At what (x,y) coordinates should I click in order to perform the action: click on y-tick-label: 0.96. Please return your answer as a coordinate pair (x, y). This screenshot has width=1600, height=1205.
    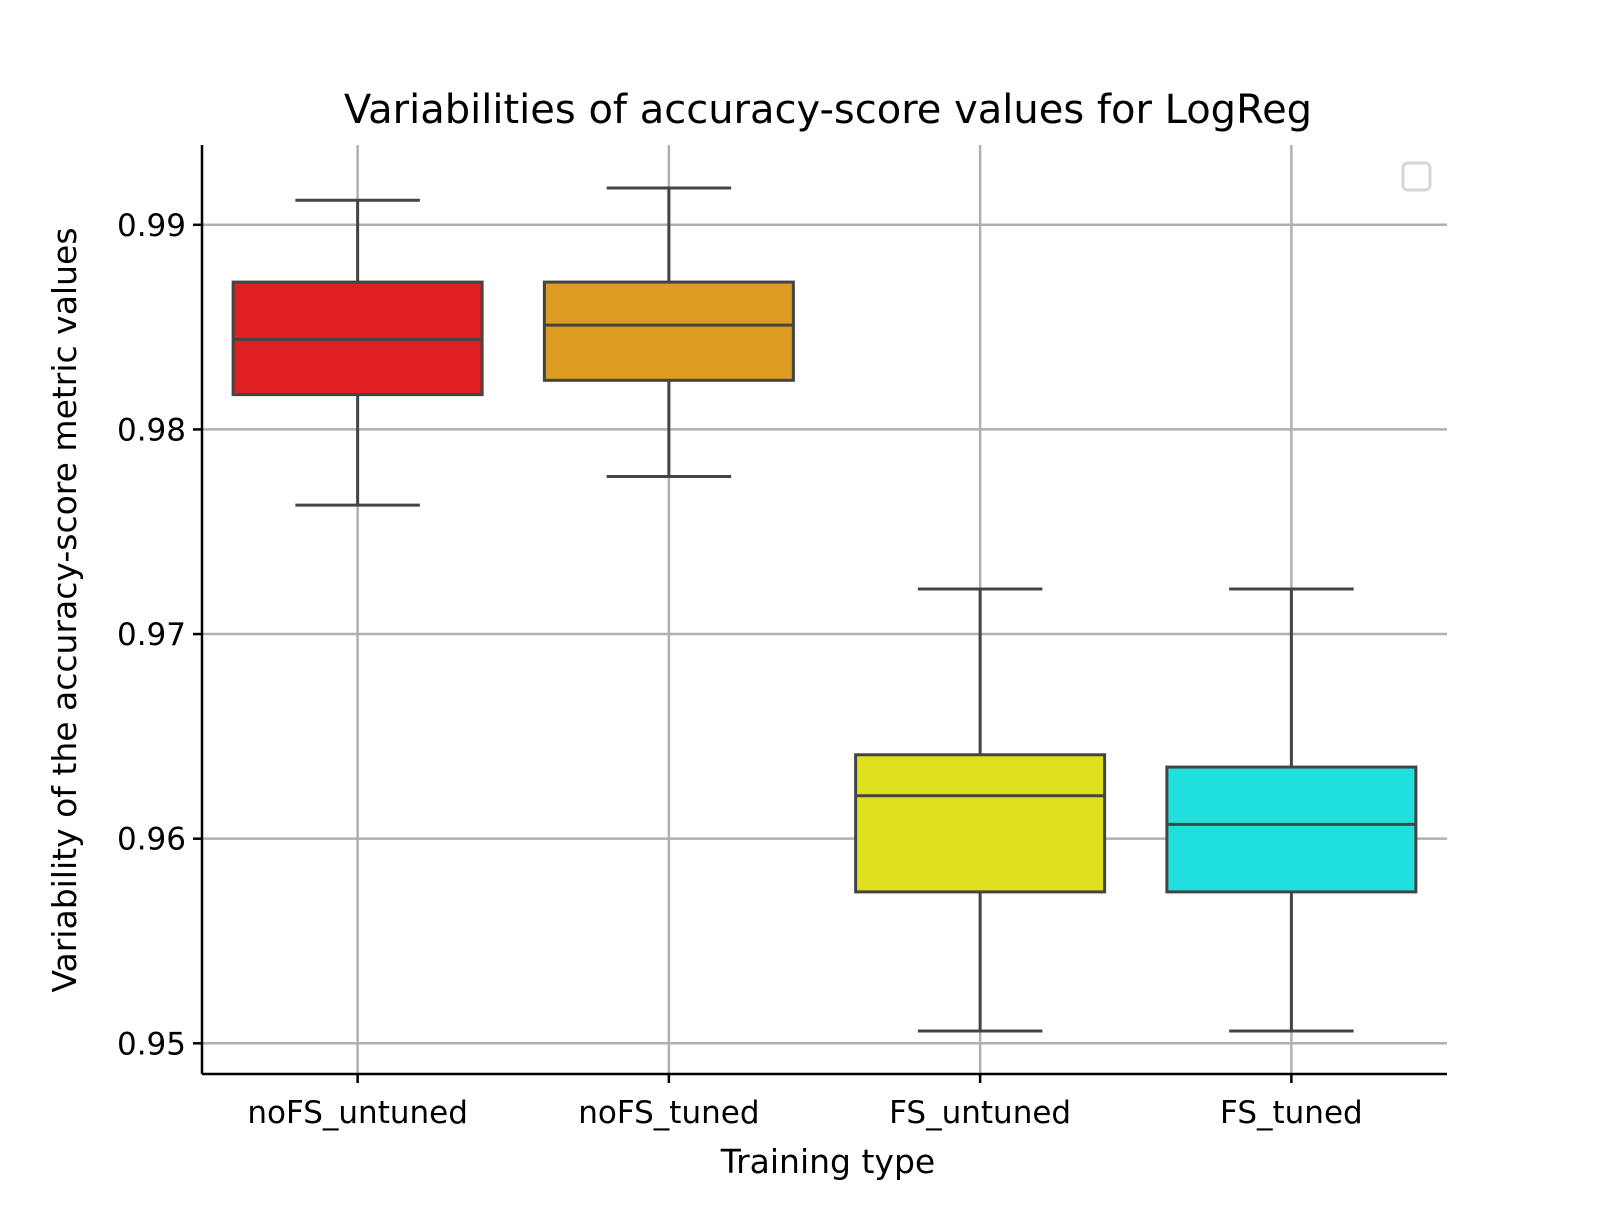
    Looking at the image, I should click on (151, 840).